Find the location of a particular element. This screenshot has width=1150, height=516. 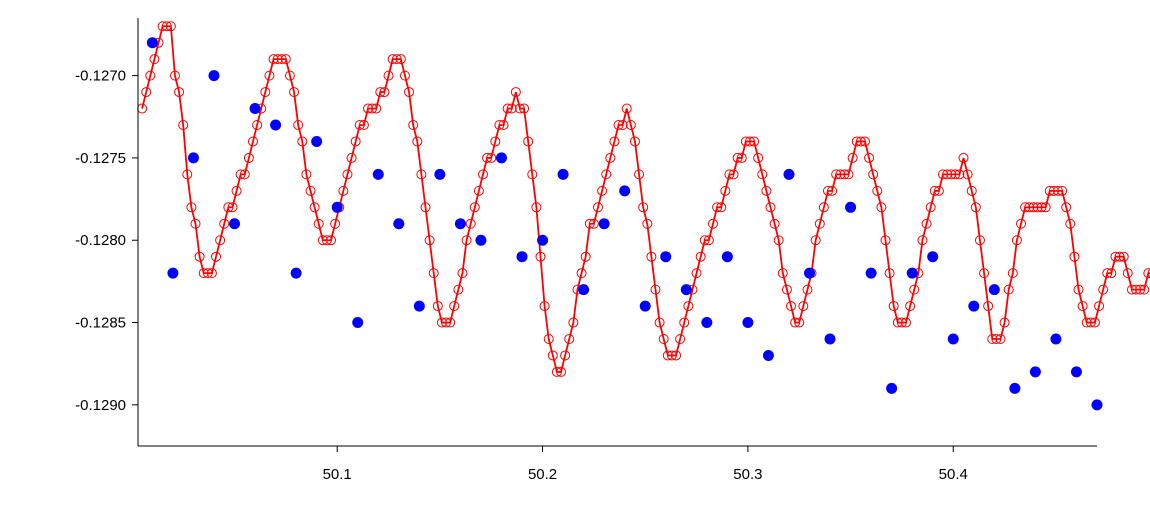

x-tick-label: 50.3 is located at coordinates (747, 474).